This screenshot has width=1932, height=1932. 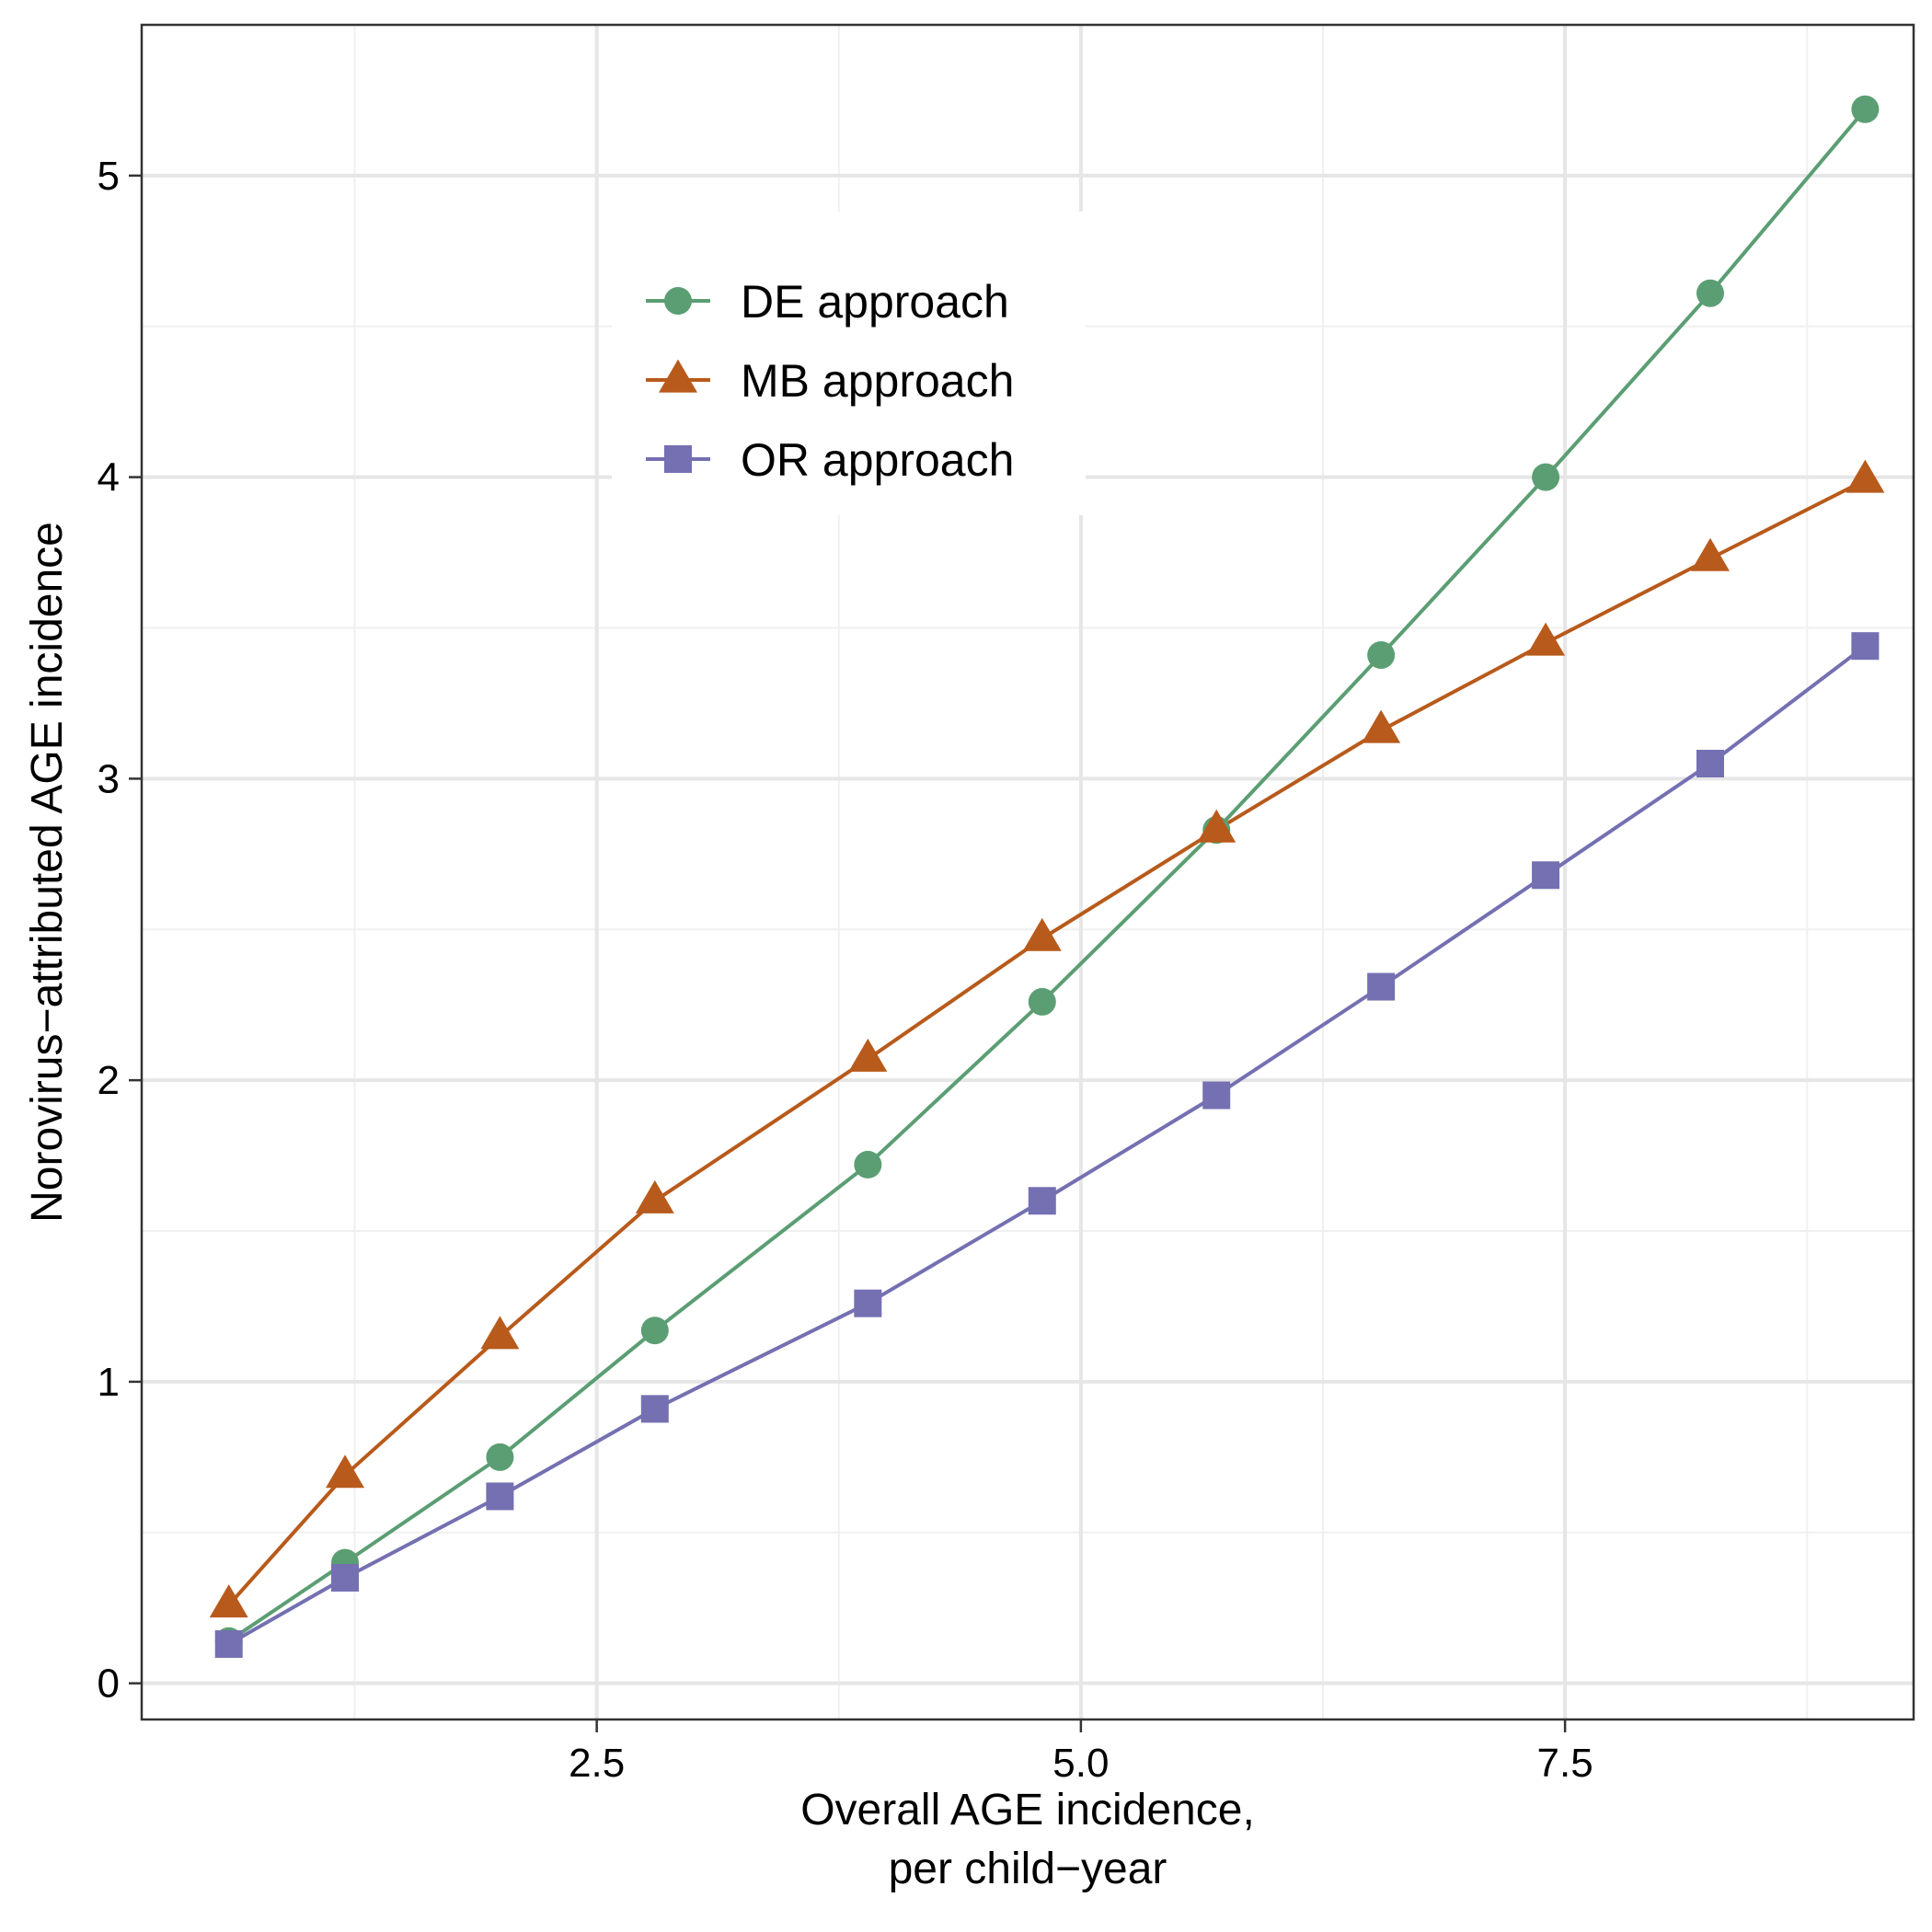 What do you see at coordinates (1027, 1810) in the screenshot?
I see `x-axis-title-line-1: Overall AGE incidence,` at bounding box center [1027, 1810].